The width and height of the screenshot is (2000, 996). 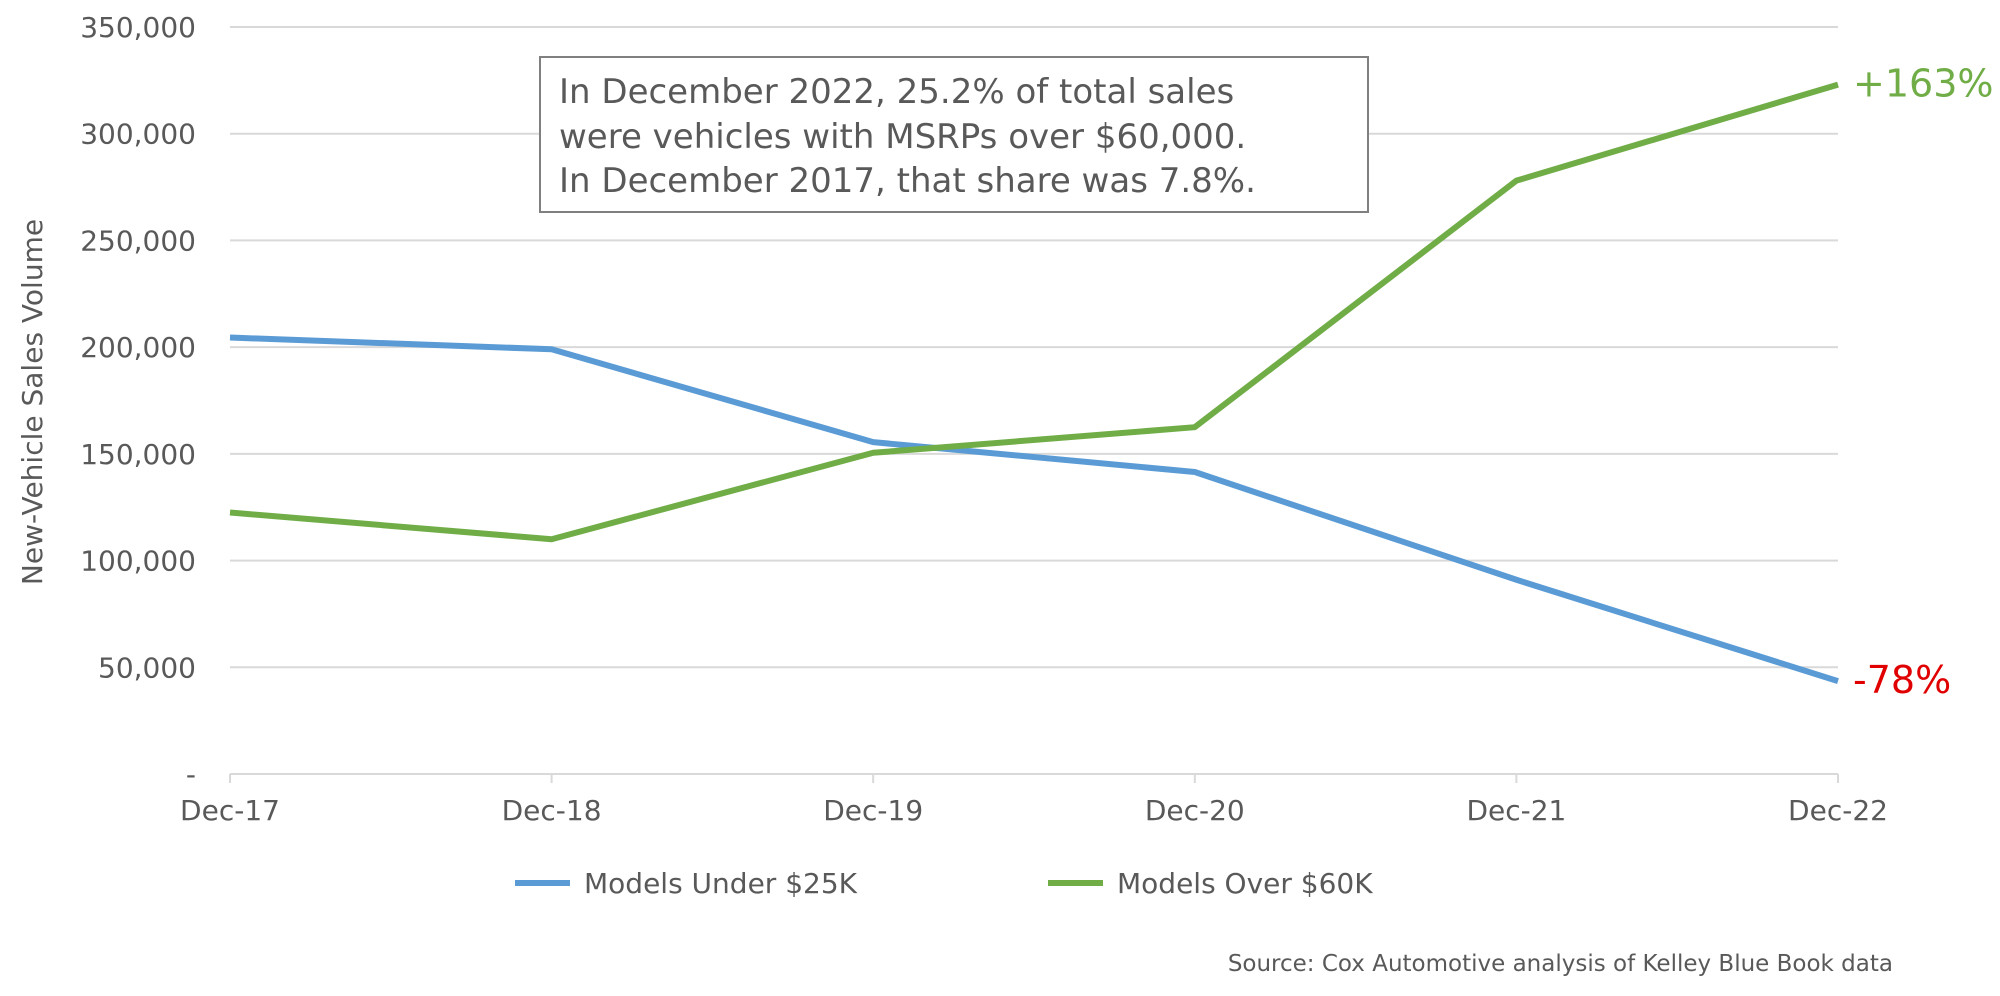 What do you see at coordinates (721, 883) in the screenshot?
I see `legend-label-under-25k: Models Under $25K` at bounding box center [721, 883].